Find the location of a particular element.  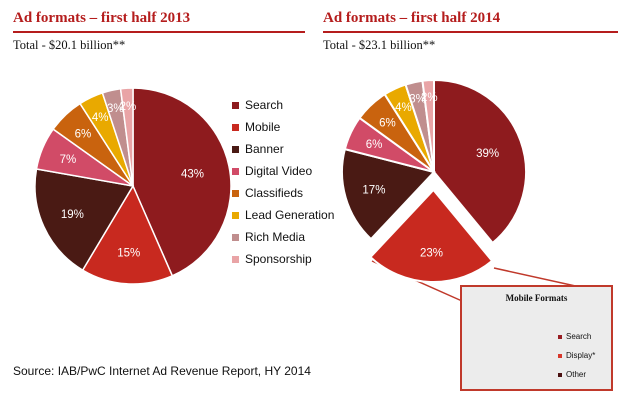

zoom-connector-line is located at coordinates (537, 277).